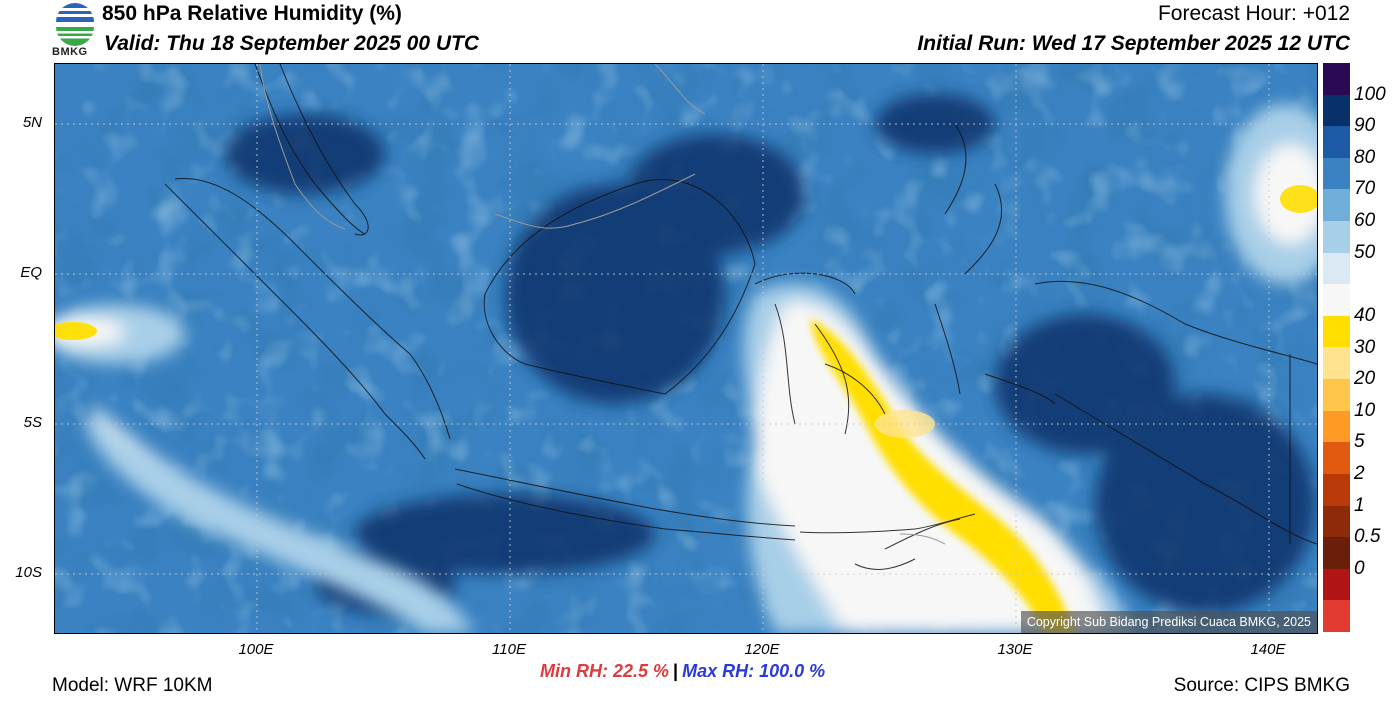 The height and width of the screenshot is (709, 1400). I want to click on lat-label-5s: 5S, so click(32, 422).